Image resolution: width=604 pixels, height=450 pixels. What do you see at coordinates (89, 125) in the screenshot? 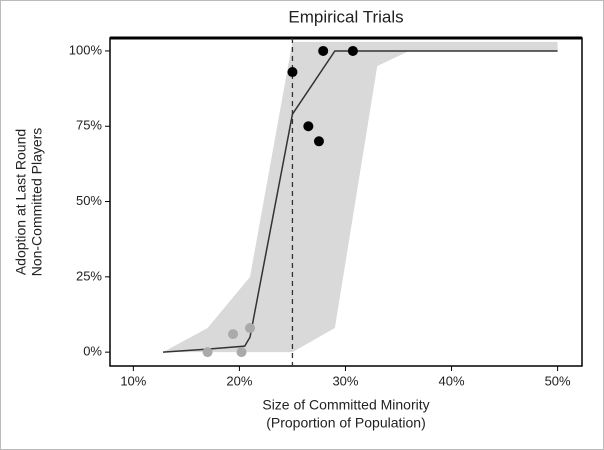
I see `y-tick-label: 75%` at bounding box center [89, 125].